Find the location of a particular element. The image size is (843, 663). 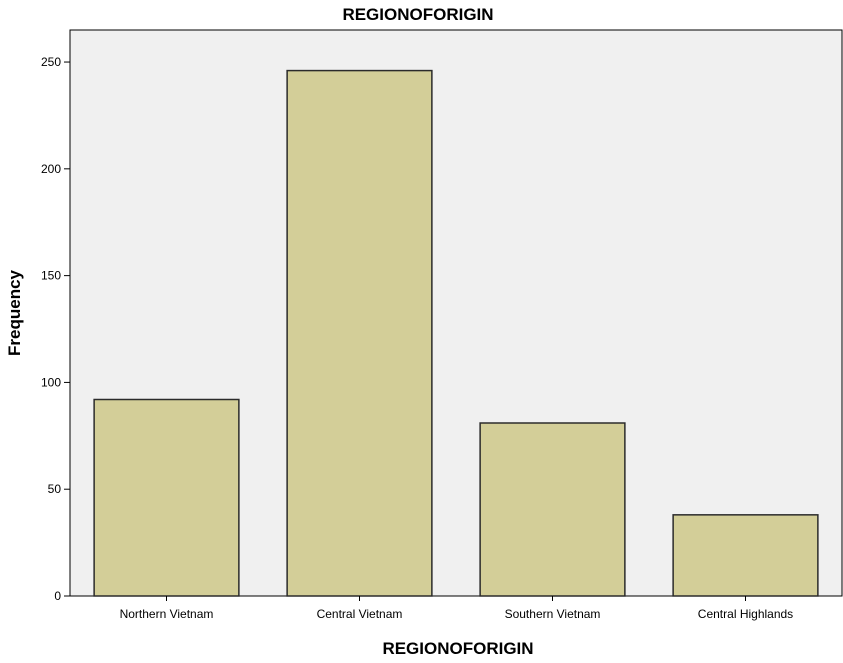

y-tick-label: 100 is located at coordinates (51, 382).